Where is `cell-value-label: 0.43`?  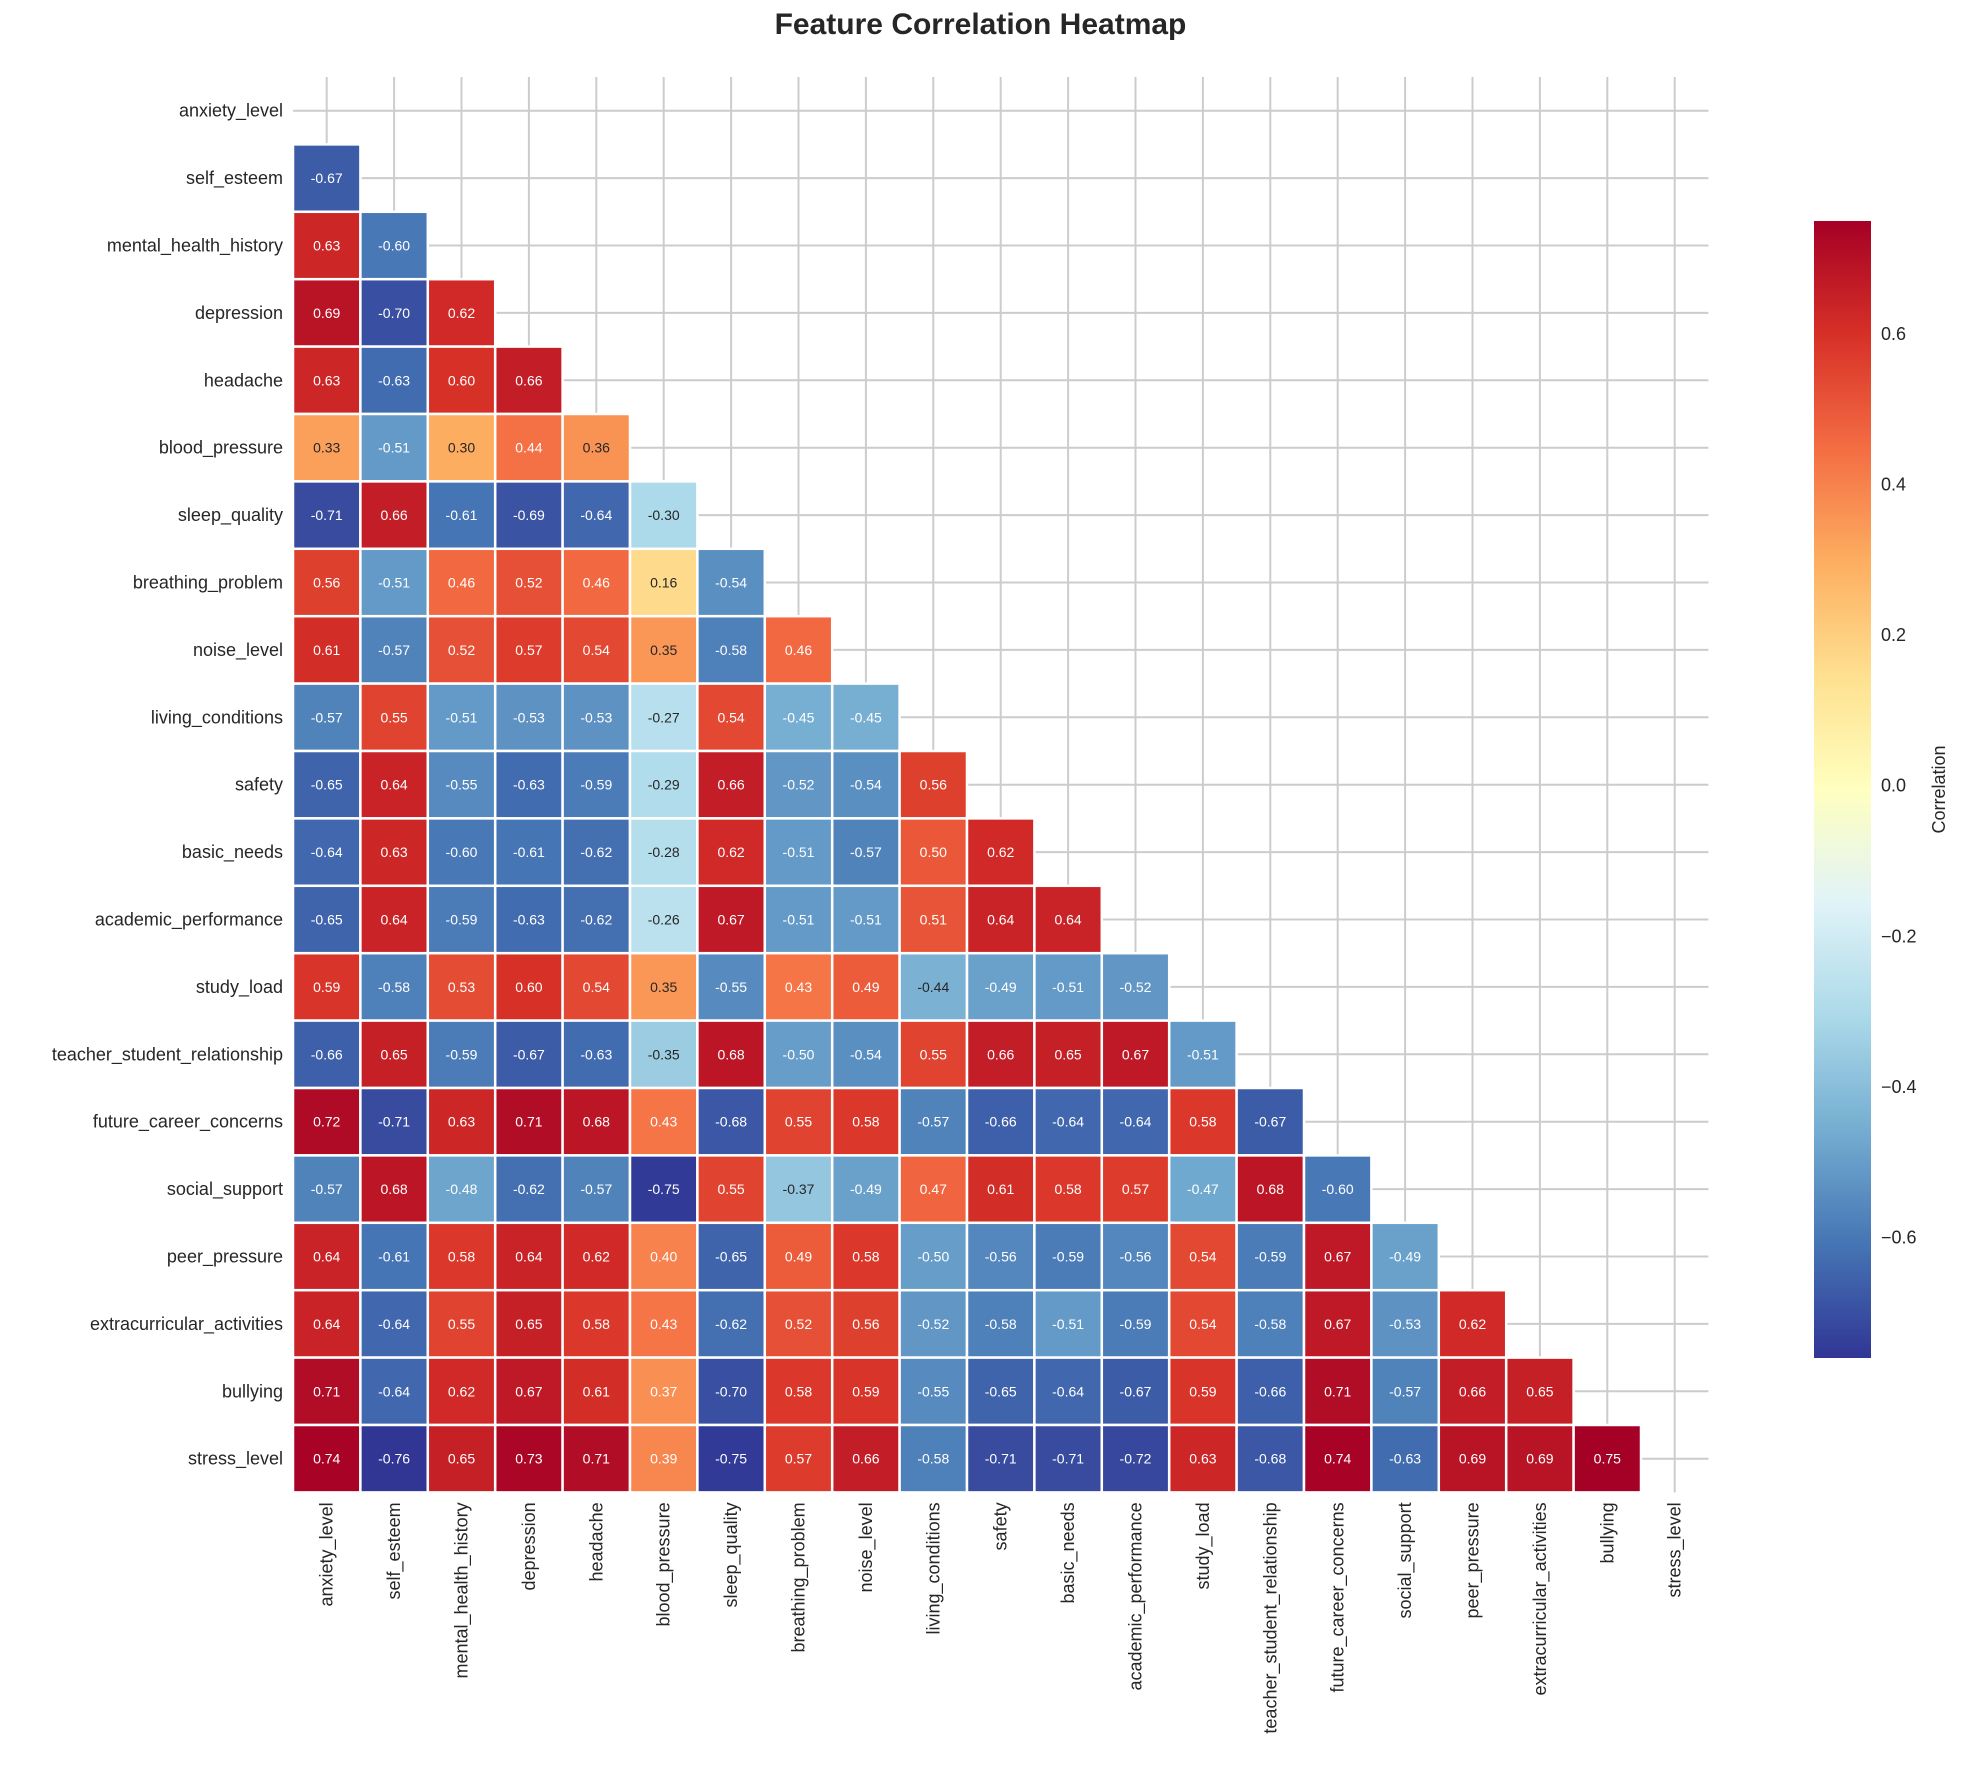
cell-value-label: 0.43 is located at coordinates (663, 1324).